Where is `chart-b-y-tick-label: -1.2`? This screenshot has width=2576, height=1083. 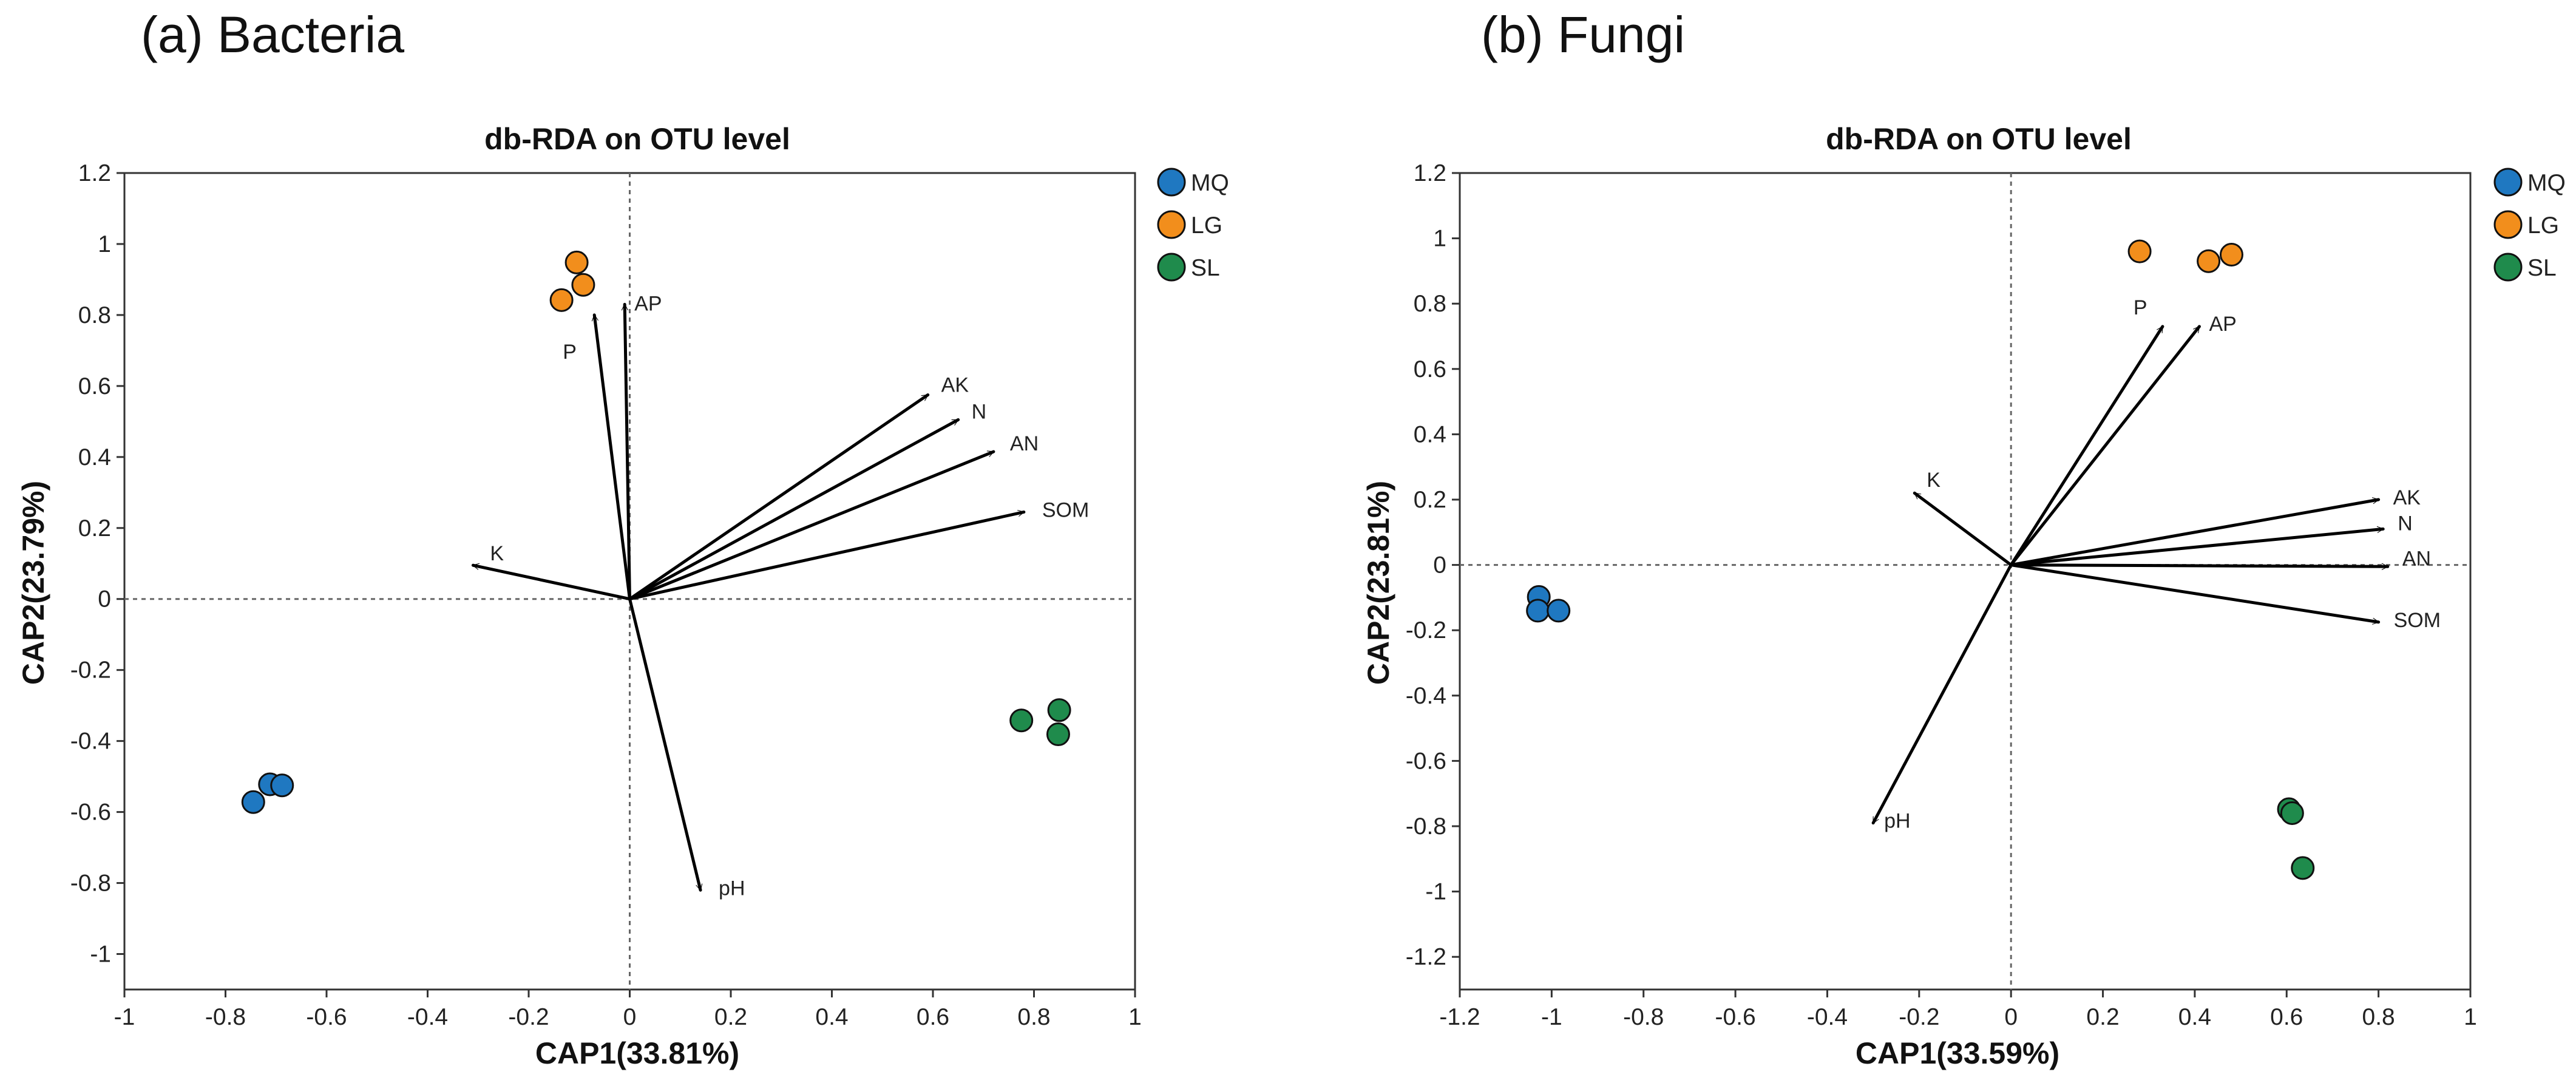
chart-b-y-tick-label: -1.2 is located at coordinates (1426, 957).